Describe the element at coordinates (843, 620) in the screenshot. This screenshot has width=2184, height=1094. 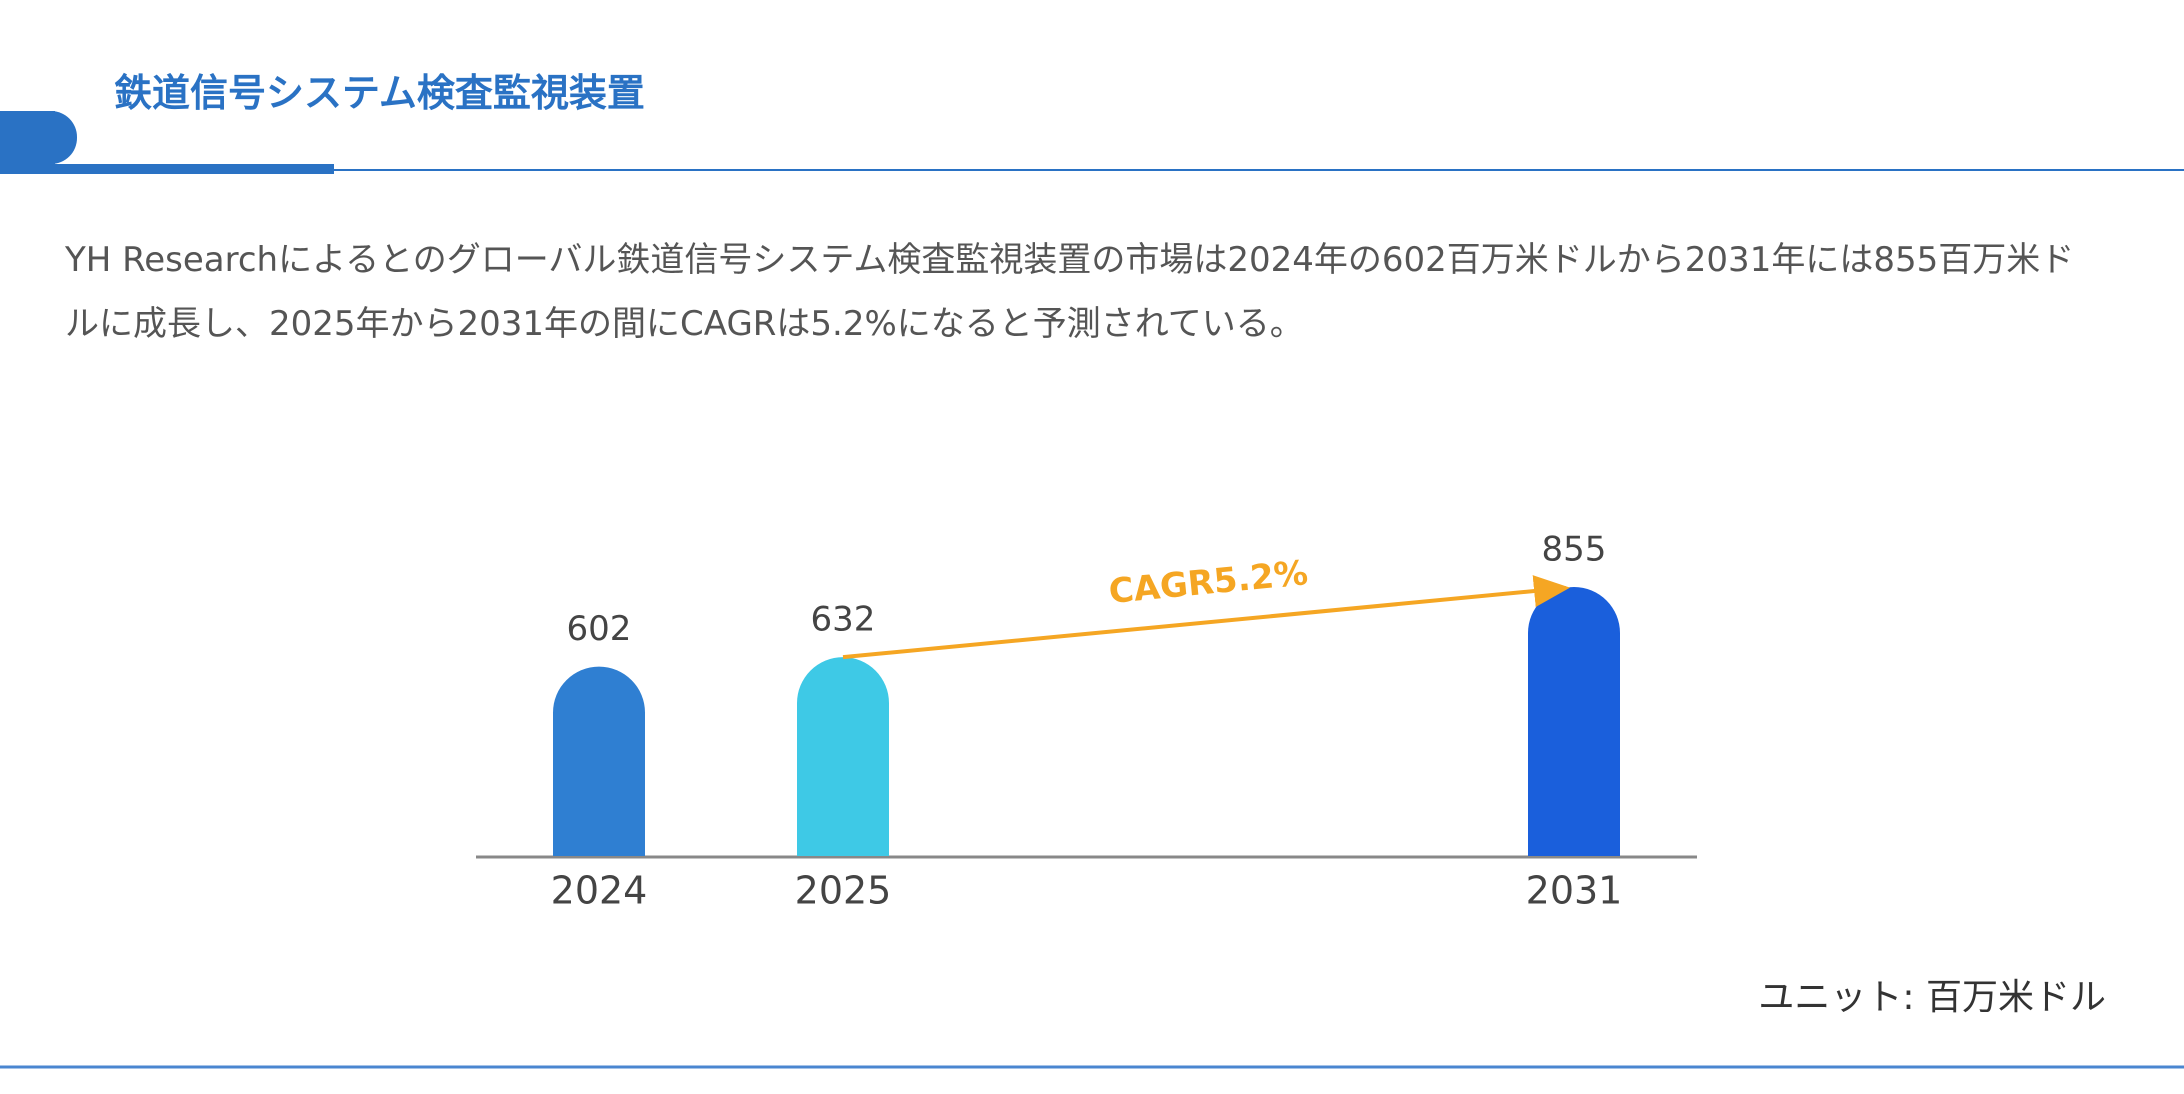
I see `value-label: 632` at that location.